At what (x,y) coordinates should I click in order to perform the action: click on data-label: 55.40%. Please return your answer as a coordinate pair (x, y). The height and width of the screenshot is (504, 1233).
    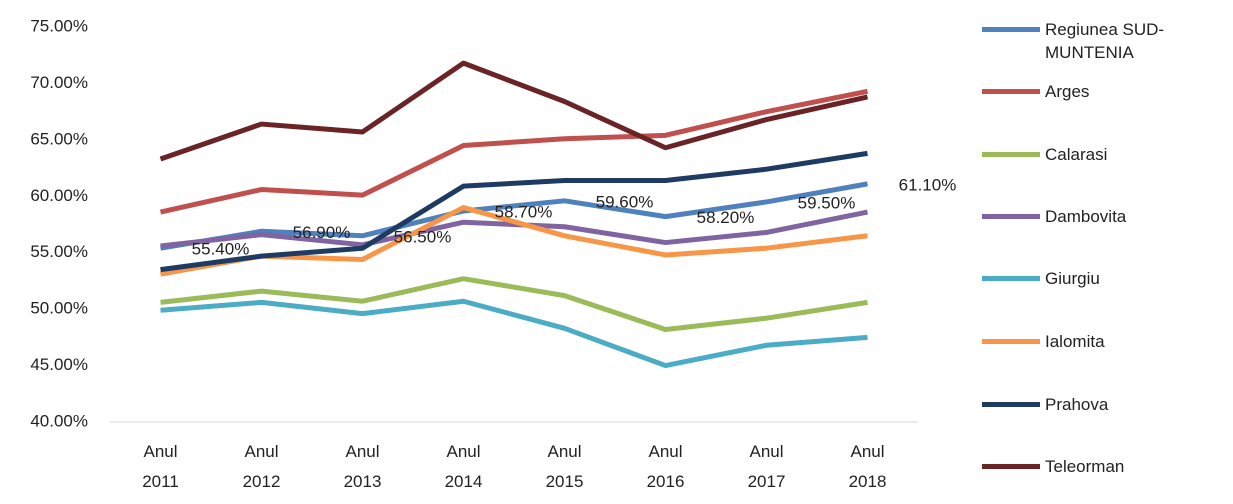
    Looking at the image, I should click on (221, 249).